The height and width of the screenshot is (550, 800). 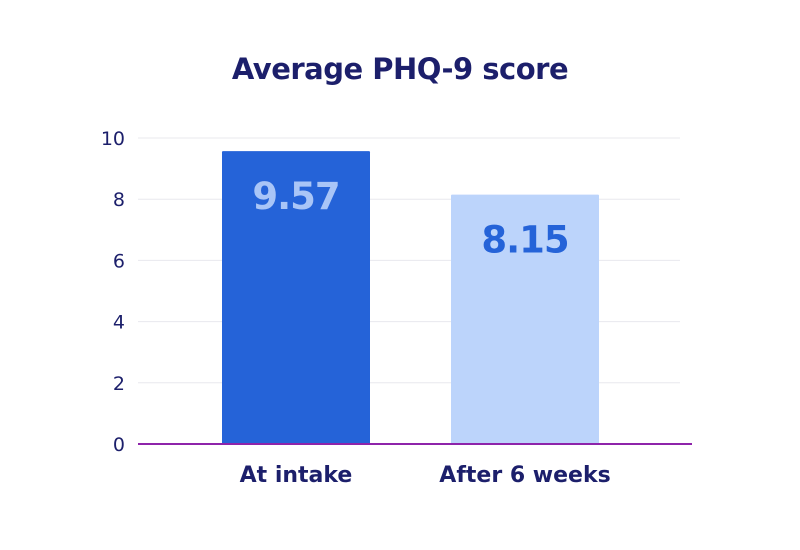 What do you see at coordinates (119, 200) in the screenshot?
I see `y-tick-label-8: 8` at bounding box center [119, 200].